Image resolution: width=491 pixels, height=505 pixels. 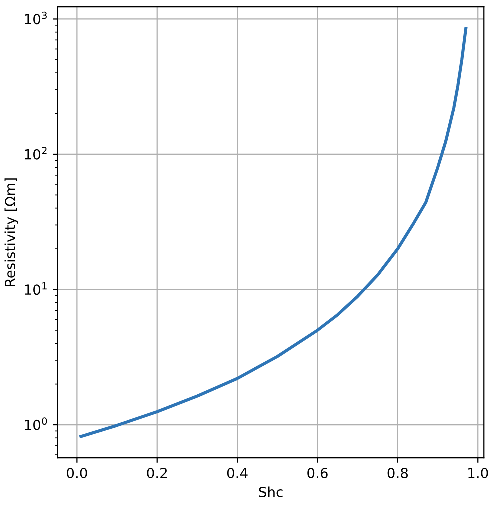 I want to click on y-axis-title: Resistivity [Ωm], so click(x=11, y=232).